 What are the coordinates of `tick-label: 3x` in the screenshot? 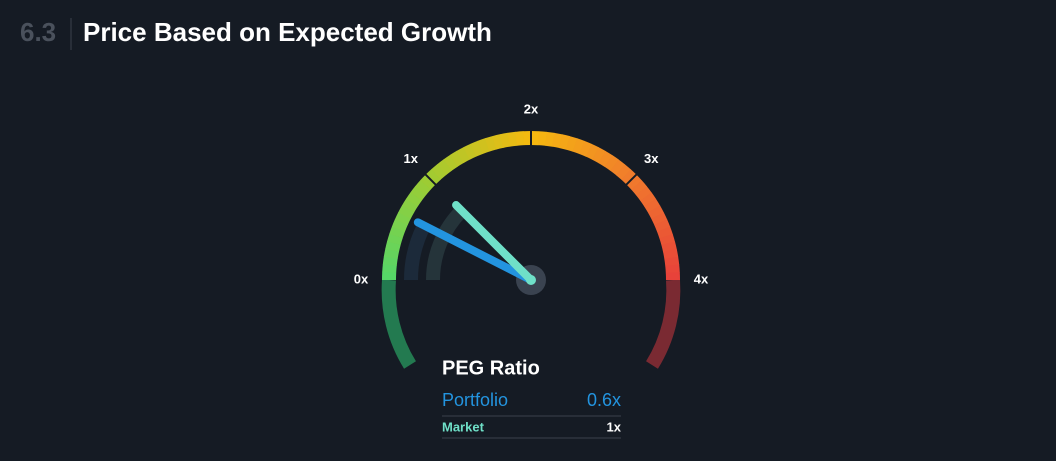 It's located at (651, 158).